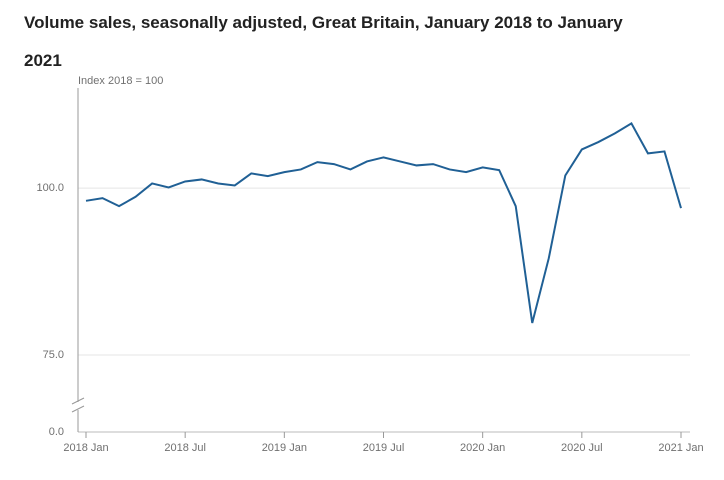 The width and height of the screenshot is (724, 480). I want to click on y-tick-label: 75.0, so click(53, 355).